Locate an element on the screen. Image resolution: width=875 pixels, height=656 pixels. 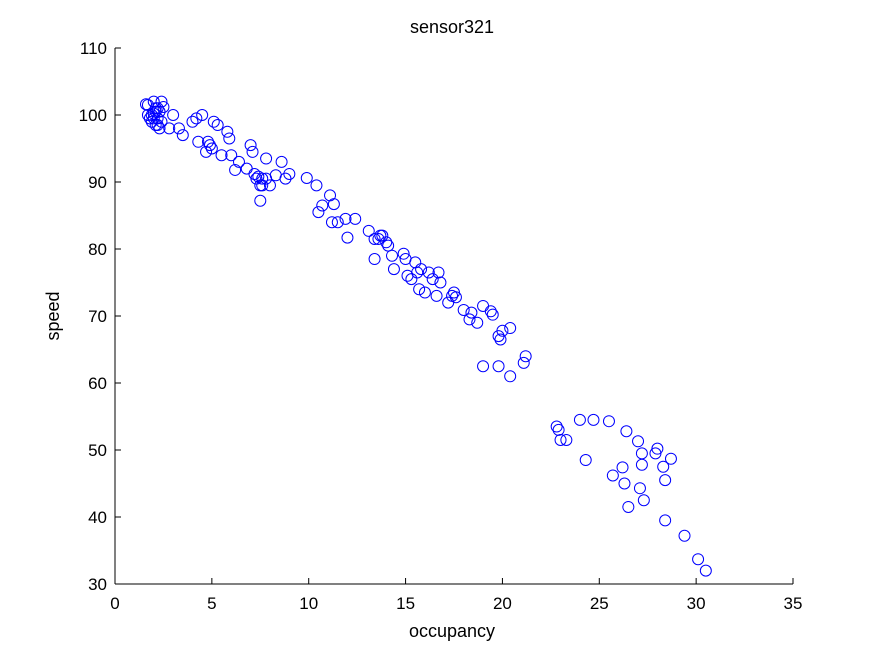
y-axis-title: speed is located at coordinates (53, 315).